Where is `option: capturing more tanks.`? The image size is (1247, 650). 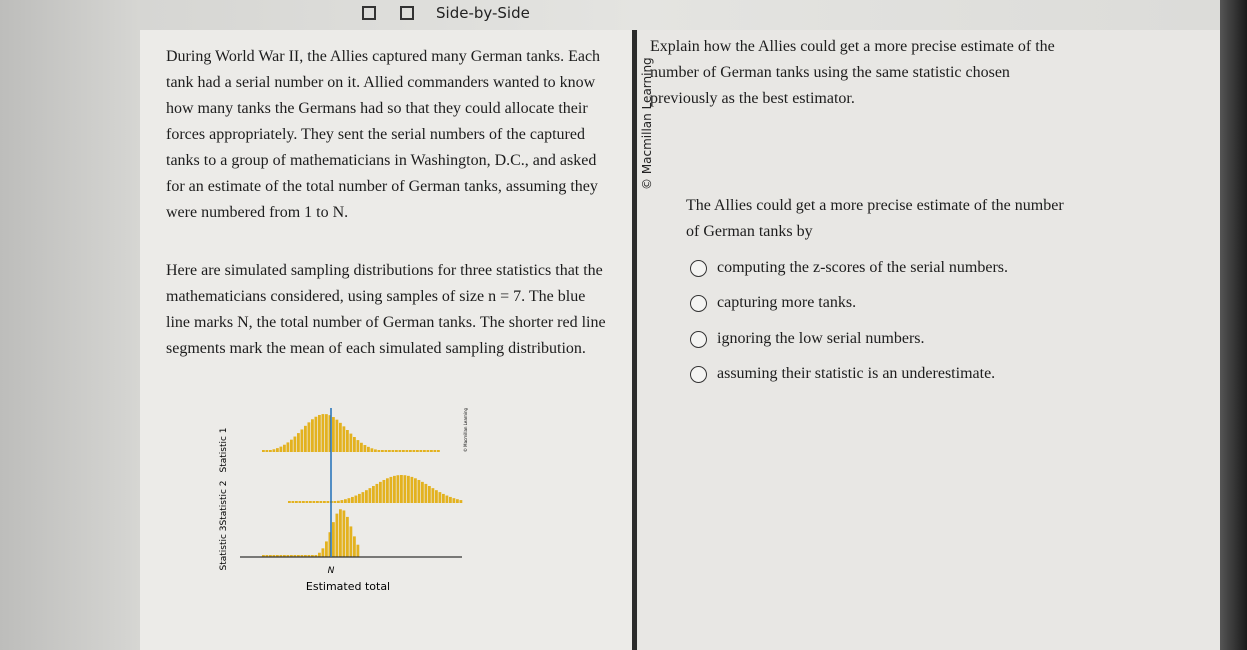
option: capturing more tanks. is located at coordinates (773, 303).